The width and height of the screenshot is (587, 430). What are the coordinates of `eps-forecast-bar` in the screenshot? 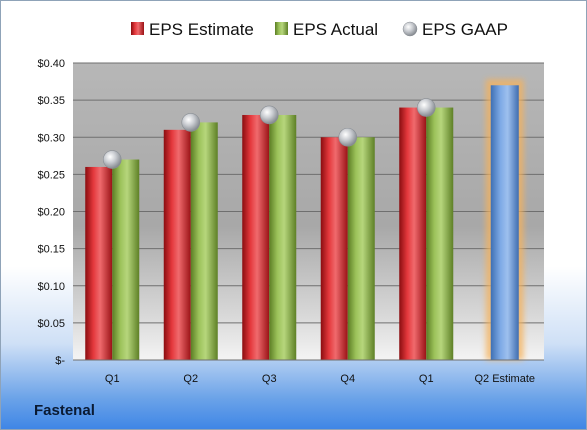 It's located at (504, 223).